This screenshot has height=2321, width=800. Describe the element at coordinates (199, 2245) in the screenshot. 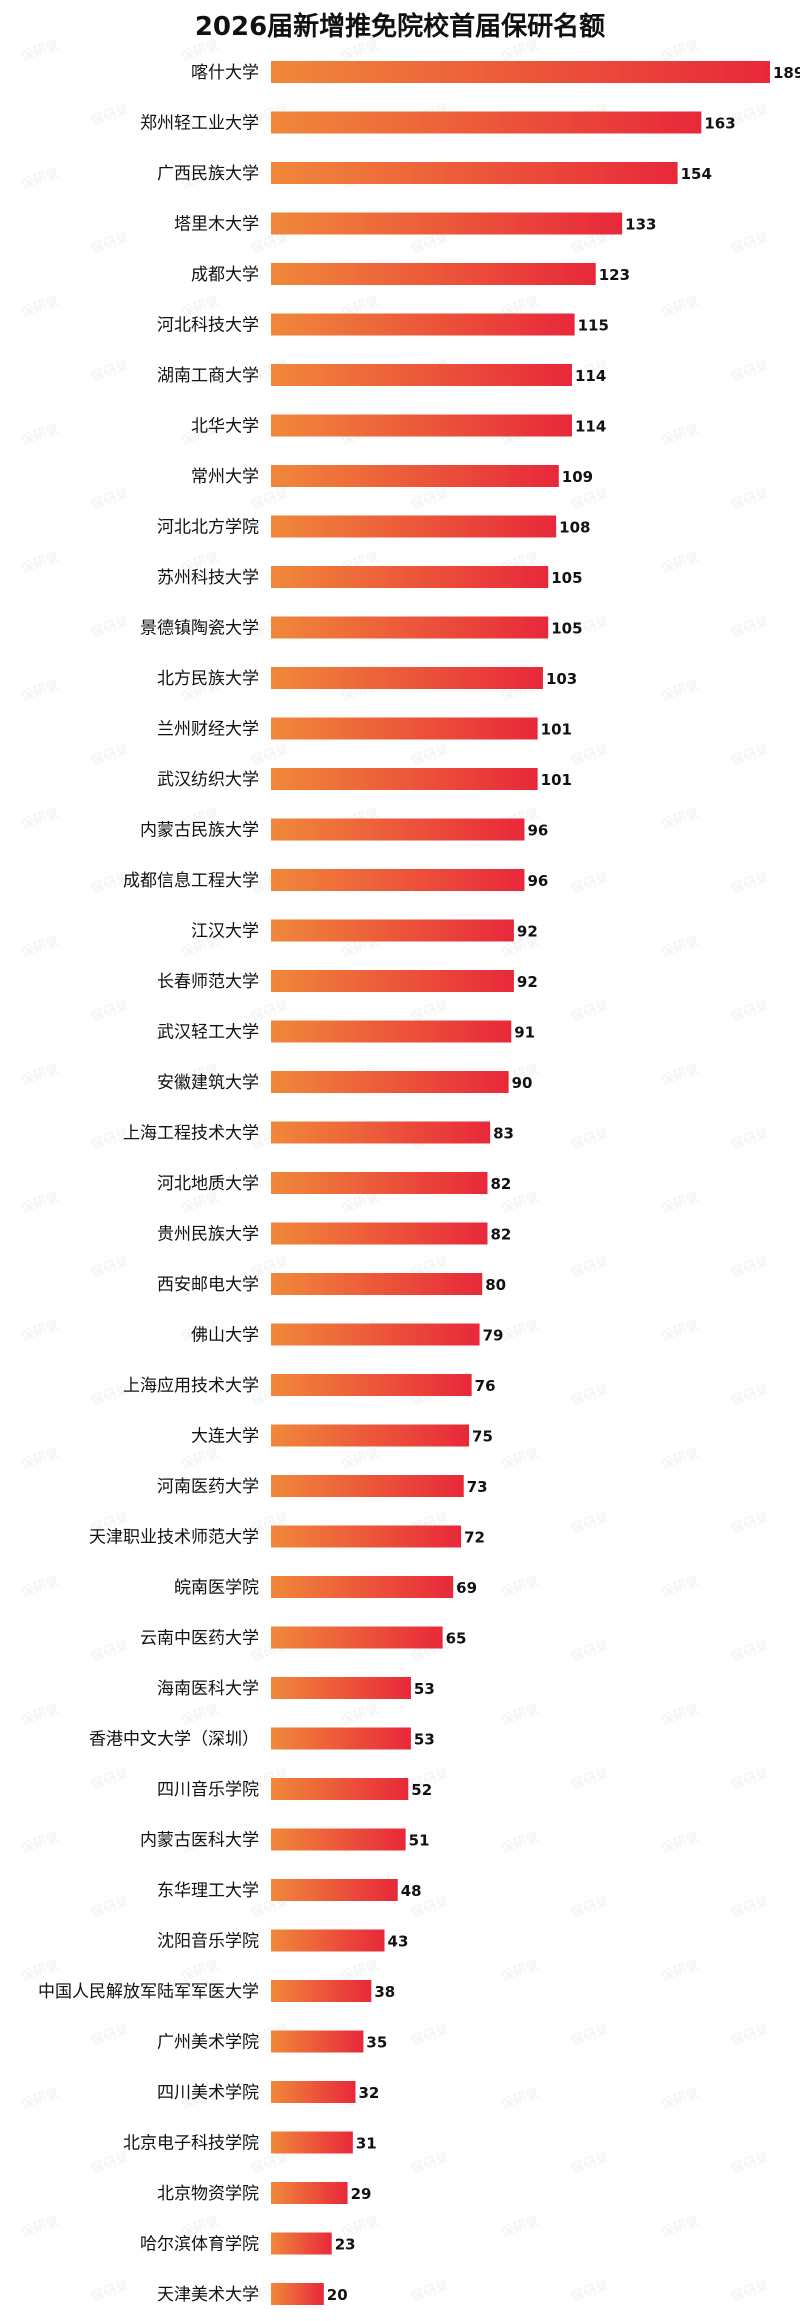

I see `category-label: 哈尔滨体育学院` at that location.